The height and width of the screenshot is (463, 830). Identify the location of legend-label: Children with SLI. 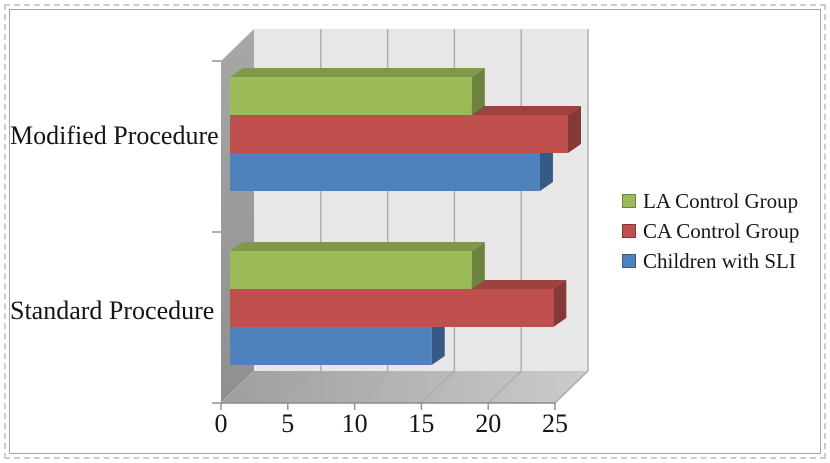
(719, 261).